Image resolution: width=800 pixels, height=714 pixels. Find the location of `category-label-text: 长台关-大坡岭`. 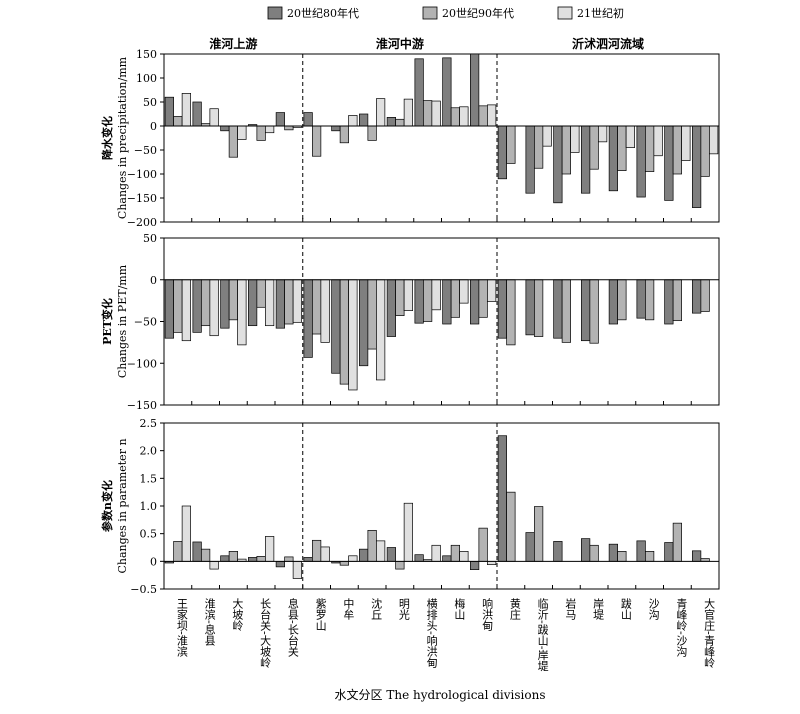

category-label-text: 长台关-大坡岭 is located at coordinates (265, 633).